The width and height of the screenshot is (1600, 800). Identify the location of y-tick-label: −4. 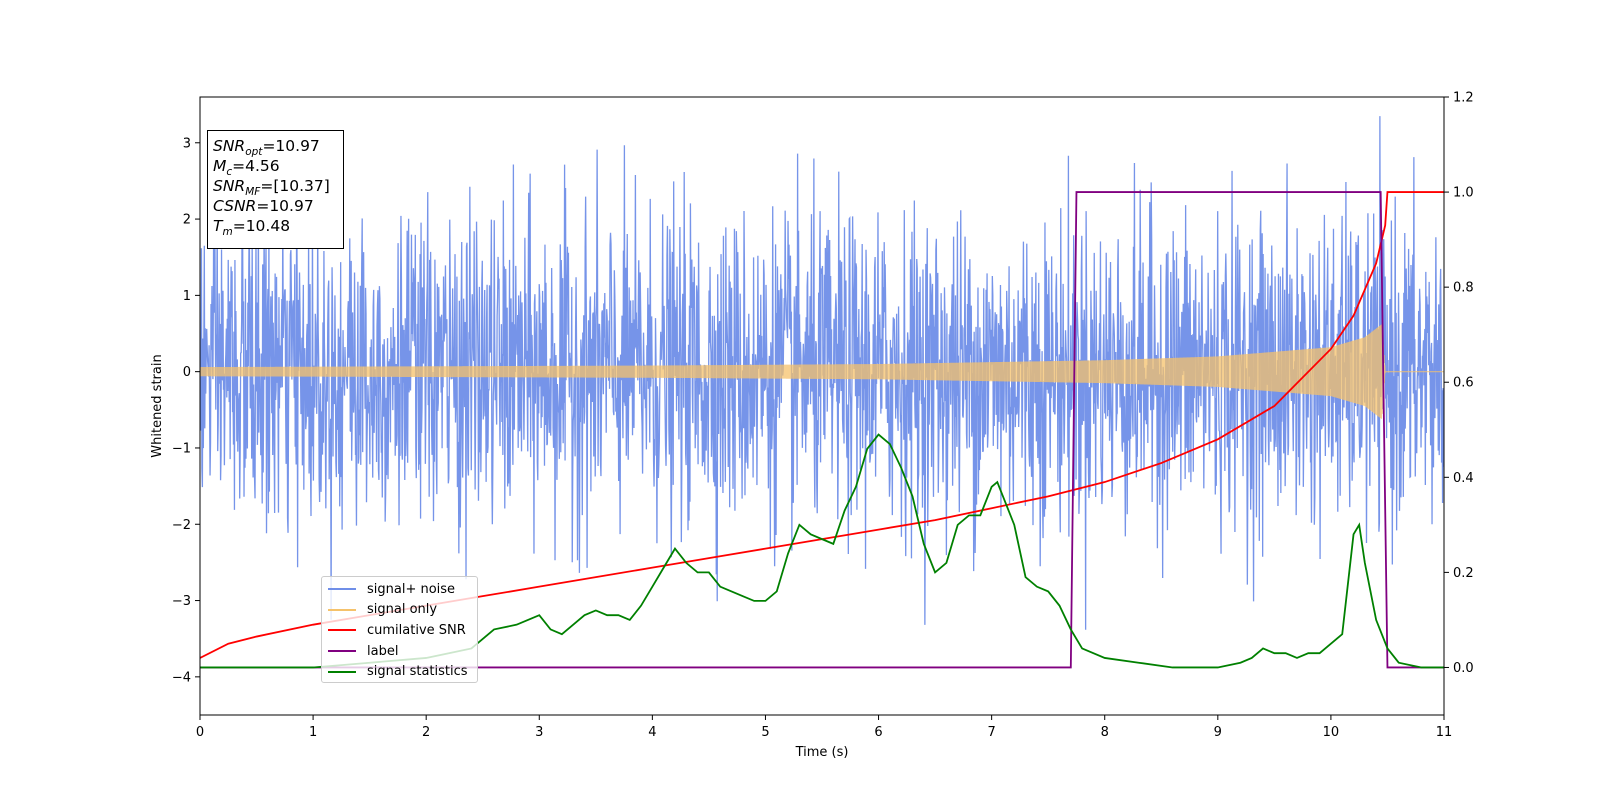
(181, 677).